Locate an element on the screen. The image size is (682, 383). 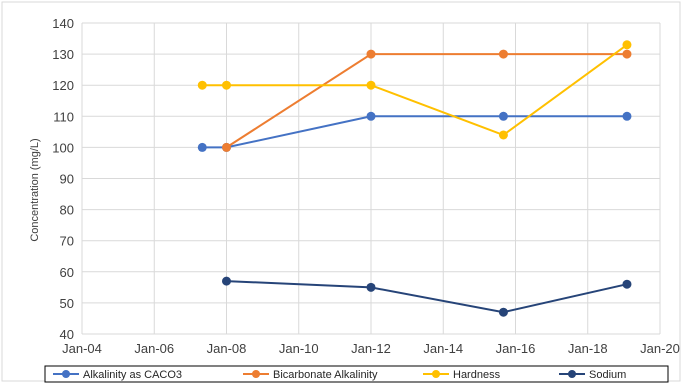
y-axis-title: Concentration (mg/L) is located at coordinates (35, 189).